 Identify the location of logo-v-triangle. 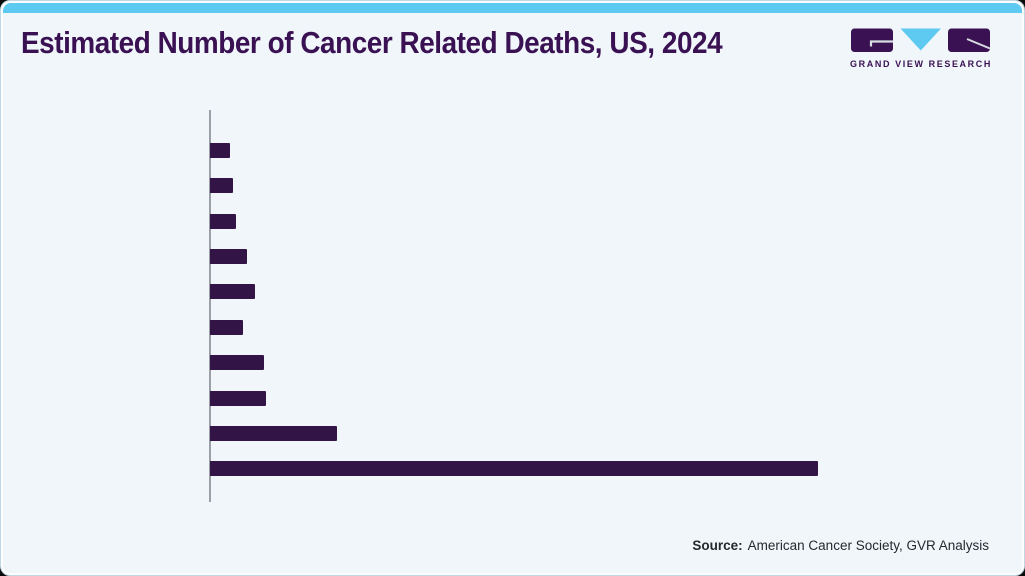
(920, 39).